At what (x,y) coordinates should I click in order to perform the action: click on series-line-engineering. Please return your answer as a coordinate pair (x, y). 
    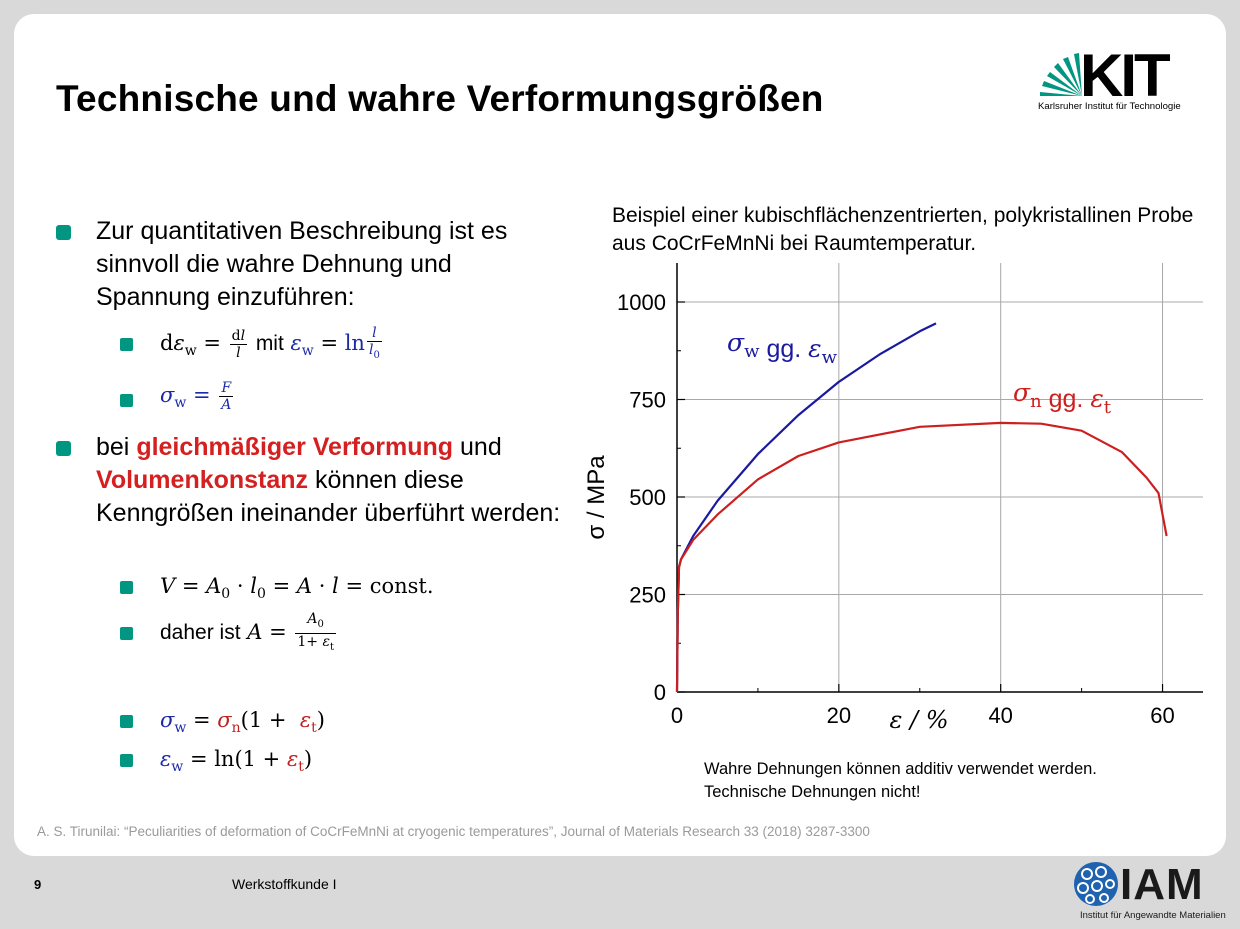
    Looking at the image, I should click on (921, 557).